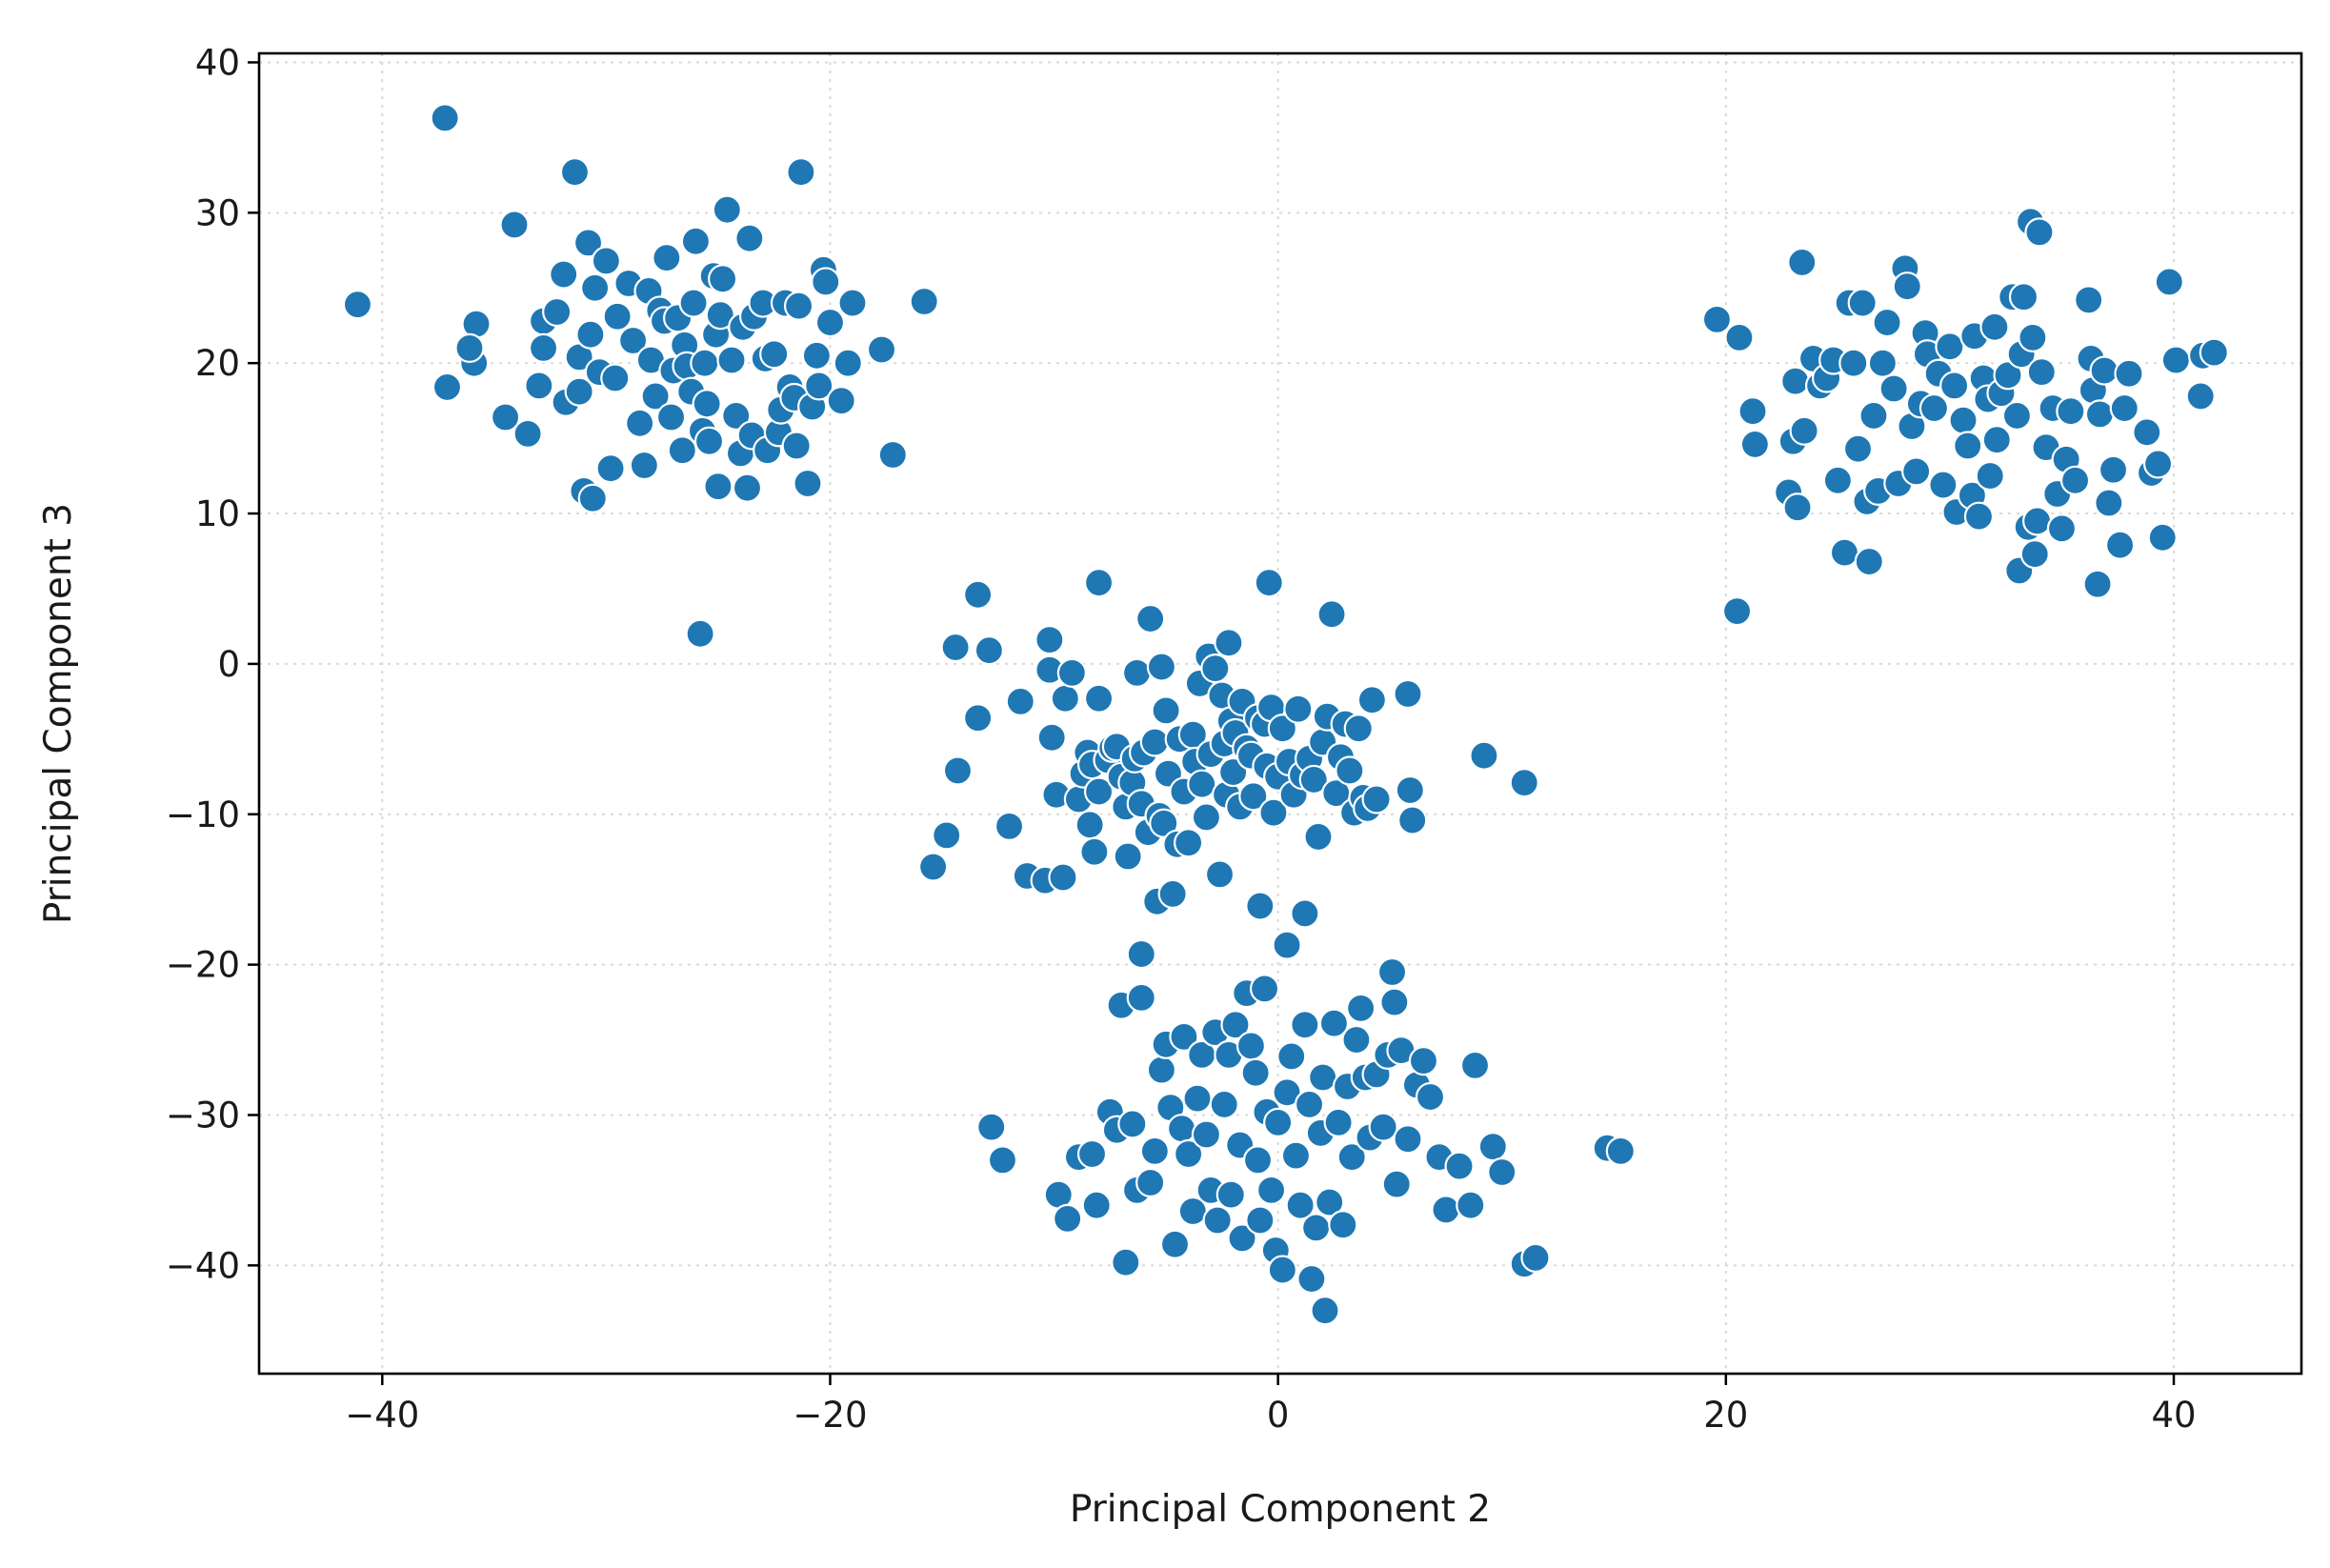 This screenshot has height=1568, width=2330. What do you see at coordinates (1280, 1509) in the screenshot?
I see `x-axis-label: Principal Component 2` at bounding box center [1280, 1509].